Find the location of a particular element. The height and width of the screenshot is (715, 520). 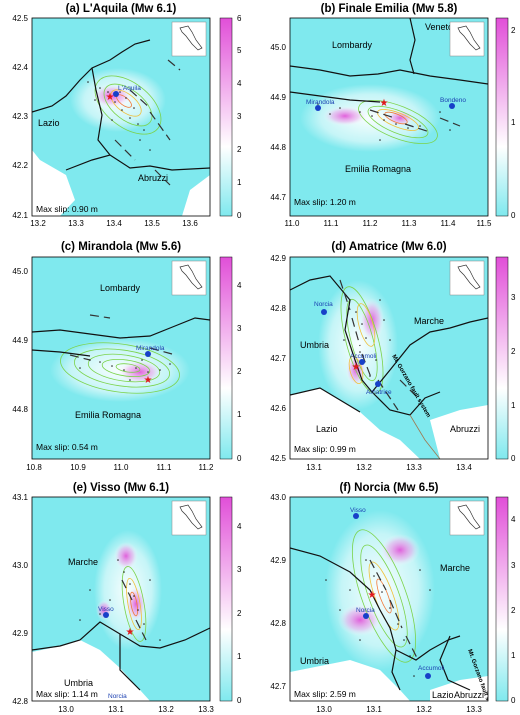

slip-contours is located at coordinates (362, 340).